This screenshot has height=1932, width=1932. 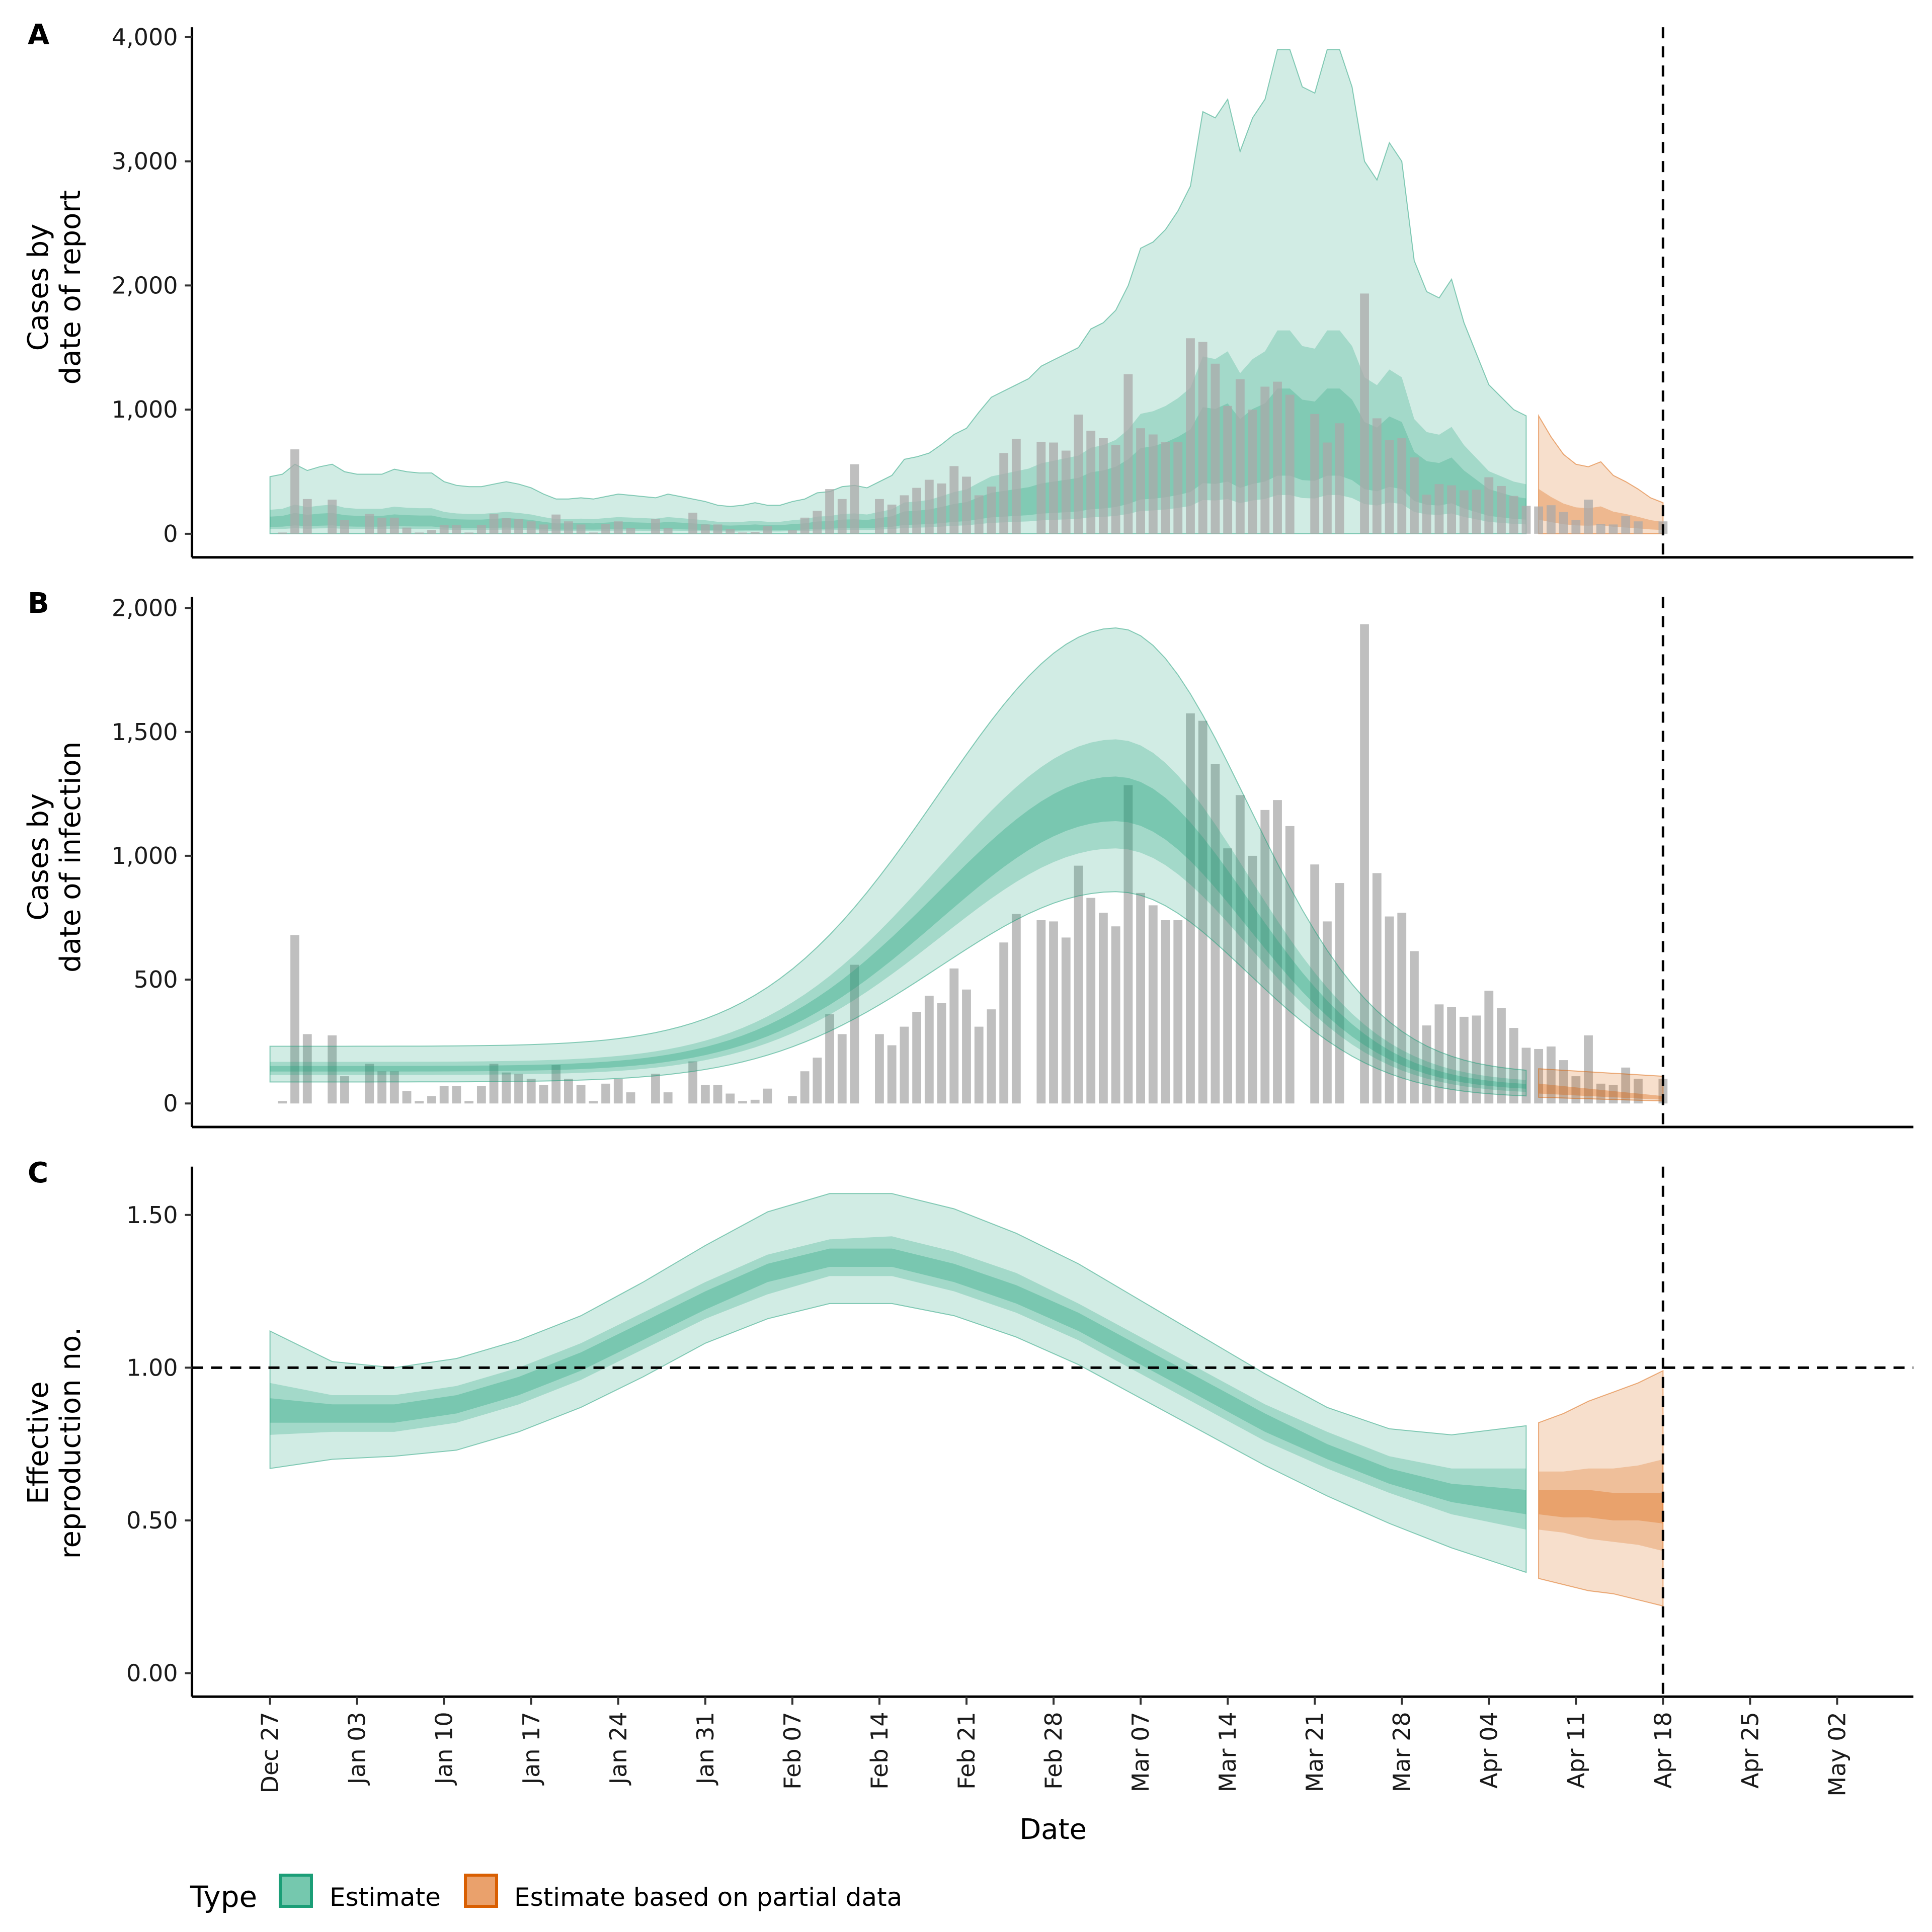 I want to click on panel-tag-b: B, so click(x=38, y=604).